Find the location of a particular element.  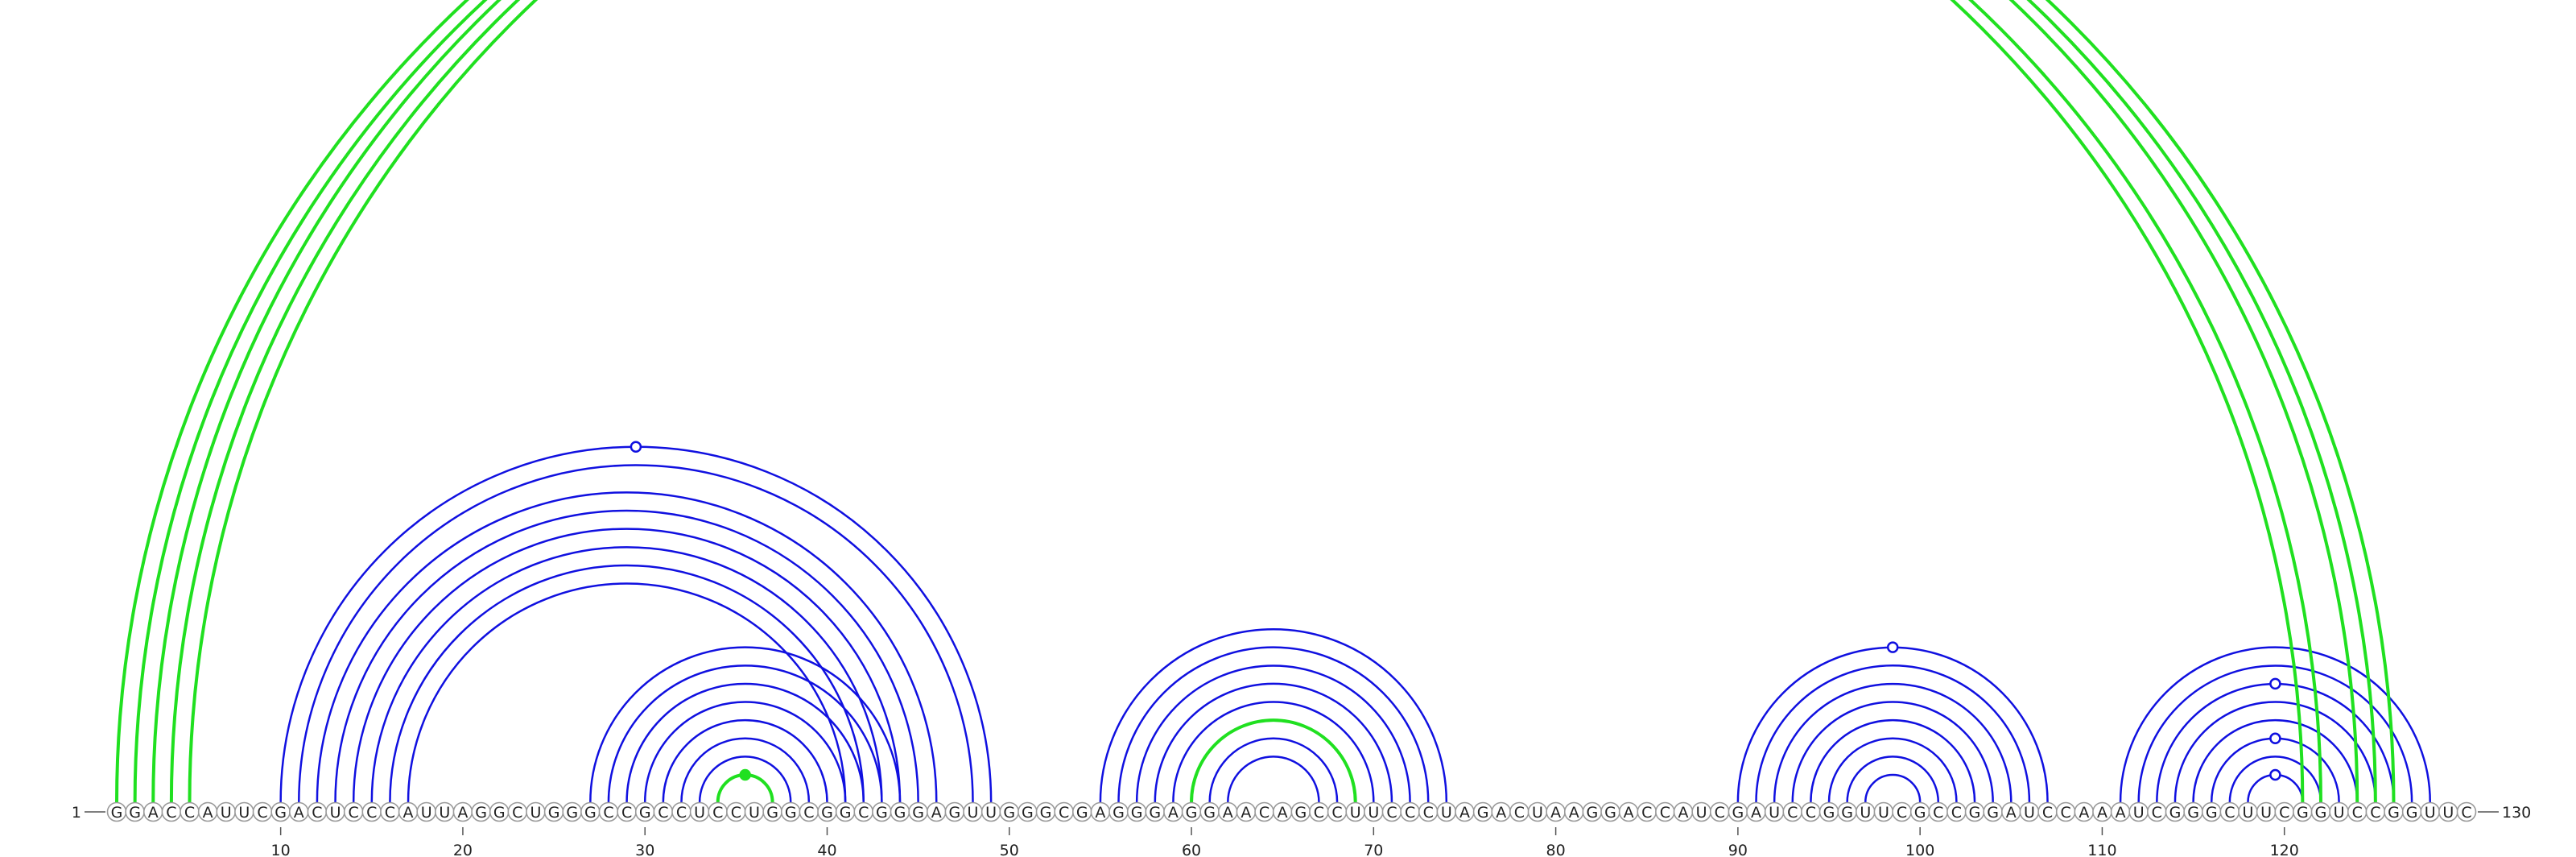

tick-label: 40 is located at coordinates (826, 849).